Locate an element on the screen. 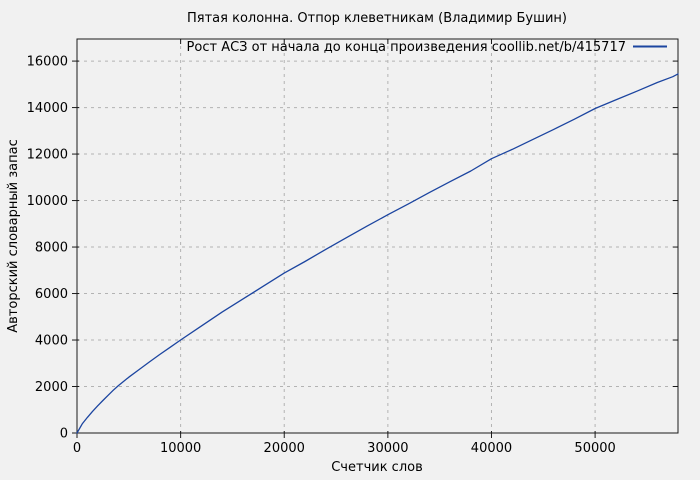  y-tick-label: 16000 is located at coordinates (47, 62).